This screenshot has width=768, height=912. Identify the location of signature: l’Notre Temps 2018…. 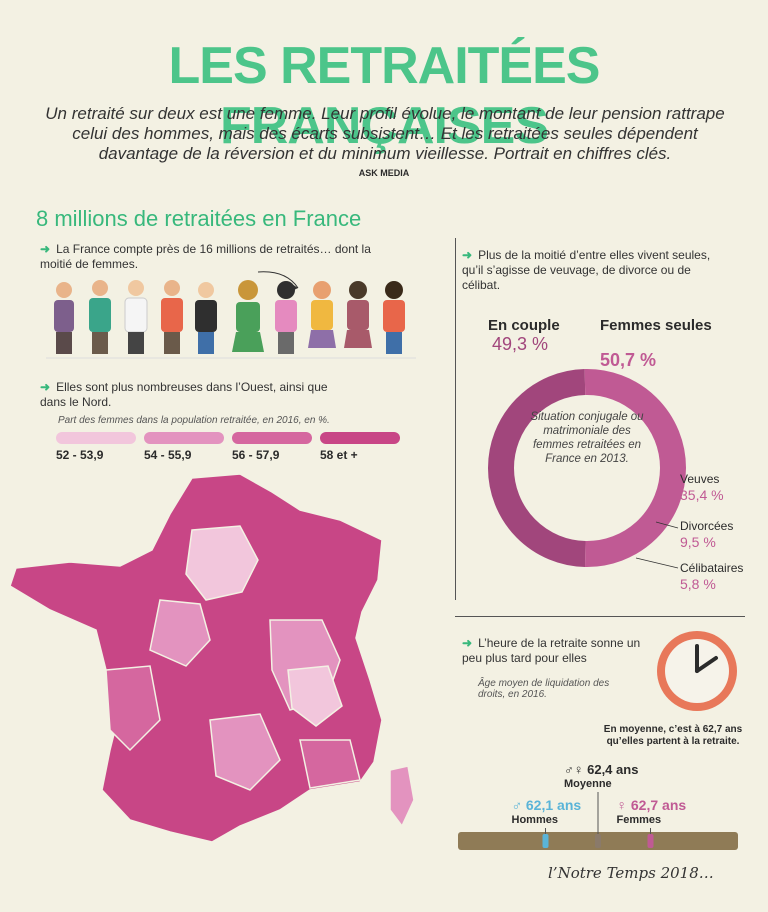
(631, 873).